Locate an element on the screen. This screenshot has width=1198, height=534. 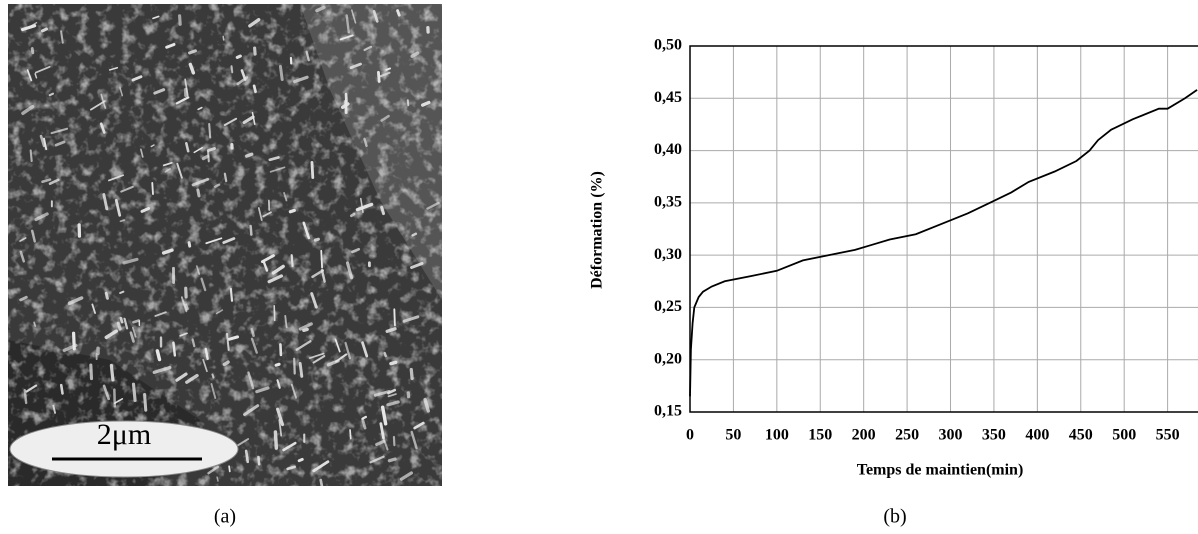
x-tick-label: 350 is located at coordinates (994, 435).